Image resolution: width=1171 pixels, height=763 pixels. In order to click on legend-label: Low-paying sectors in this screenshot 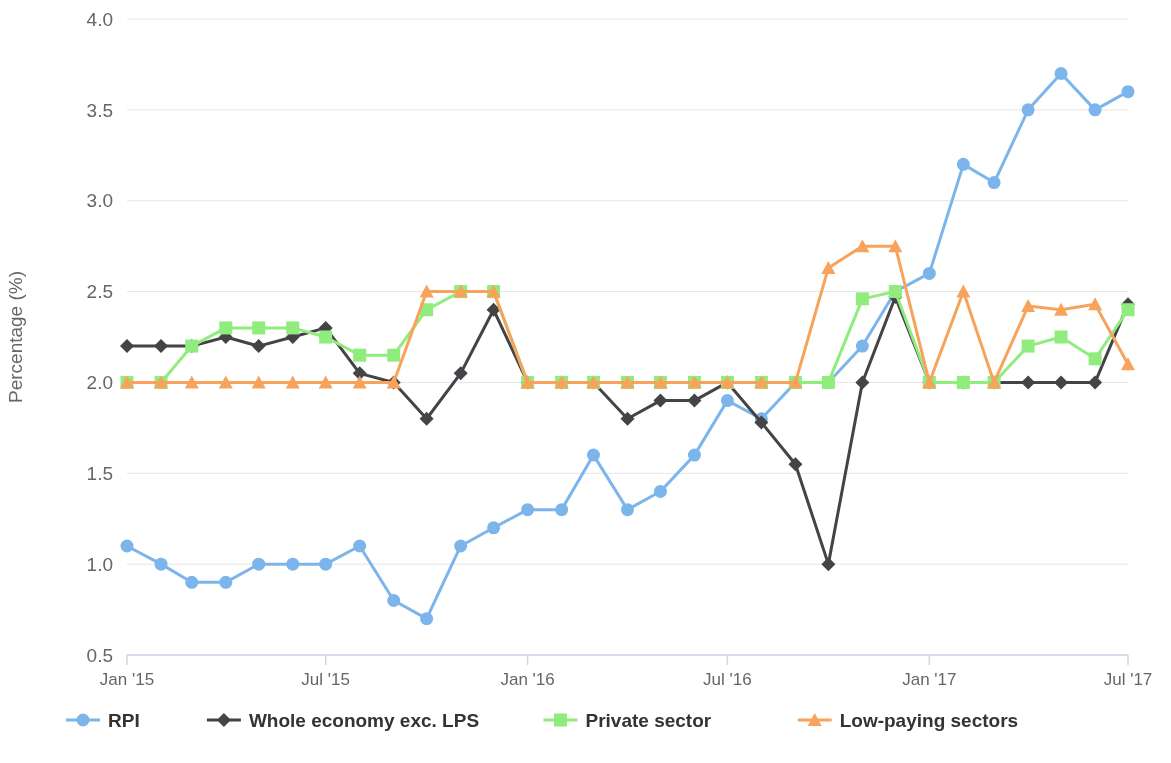, I will do `click(929, 720)`.